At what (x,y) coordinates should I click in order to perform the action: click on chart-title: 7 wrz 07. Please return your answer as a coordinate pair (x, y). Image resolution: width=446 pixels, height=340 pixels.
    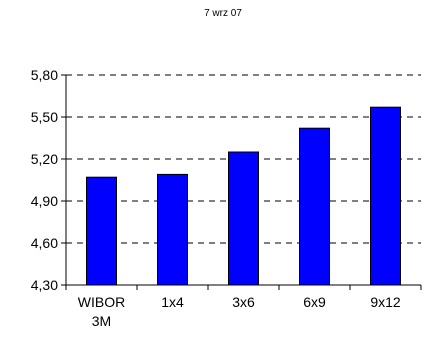
    Looking at the image, I should click on (223, 13).